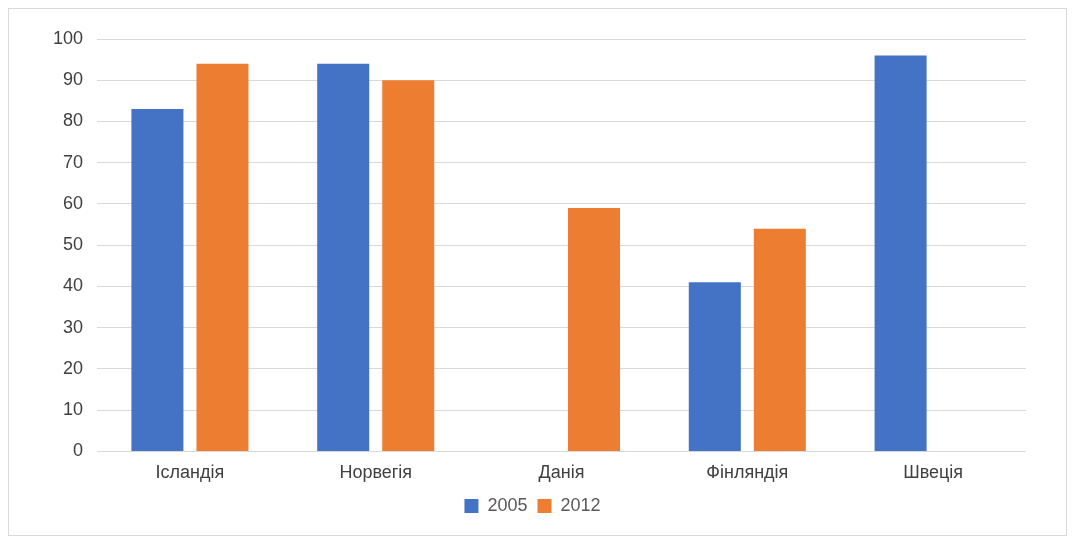  What do you see at coordinates (73, 244) in the screenshot?
I see `y-tick-label: 50` at bounding box center [73, 244].